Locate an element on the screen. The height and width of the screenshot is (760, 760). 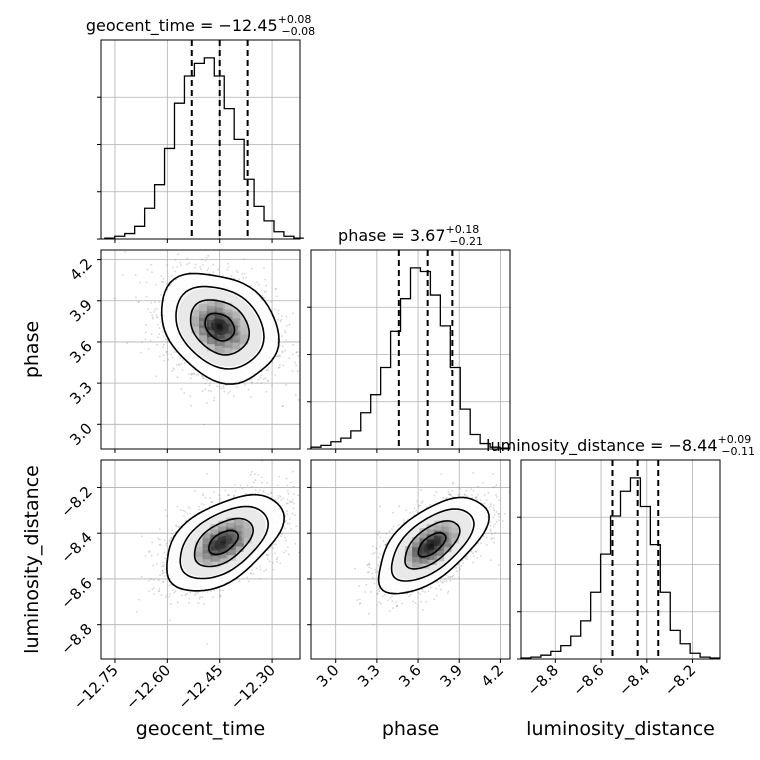
histogram-panel-geocent_time: geocent_time = −12.45+0.08 −0.08 is located at coordinates (200, 126).